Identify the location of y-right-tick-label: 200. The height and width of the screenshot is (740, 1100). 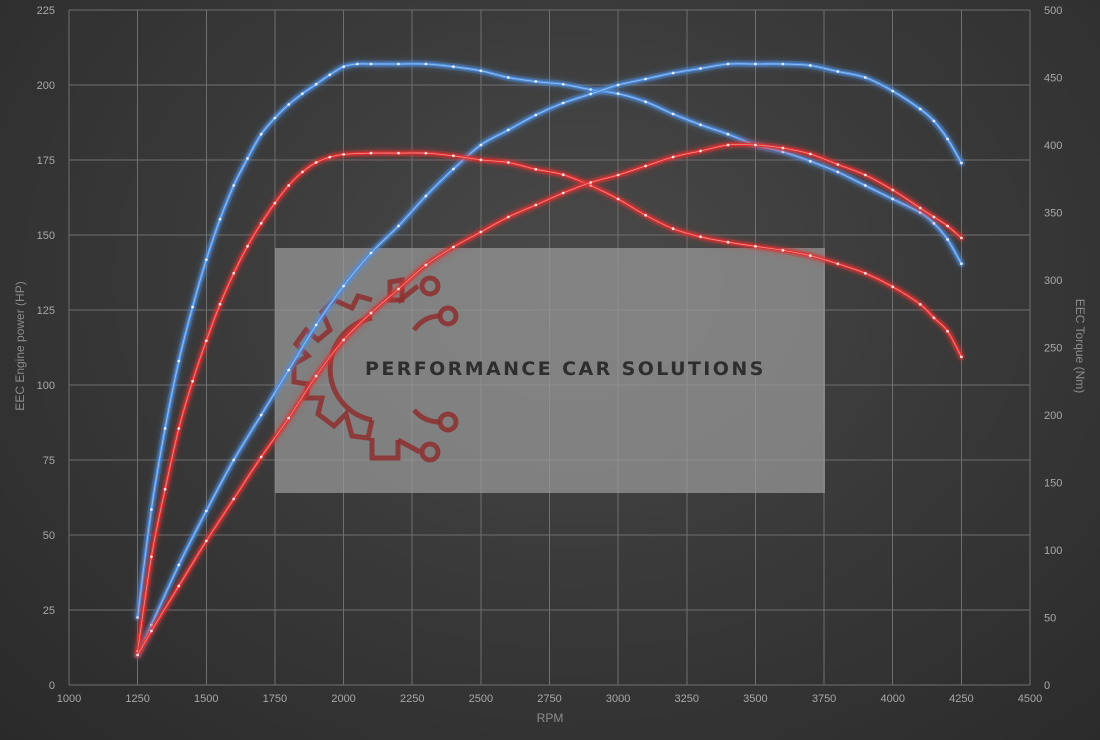
(1053, 416).